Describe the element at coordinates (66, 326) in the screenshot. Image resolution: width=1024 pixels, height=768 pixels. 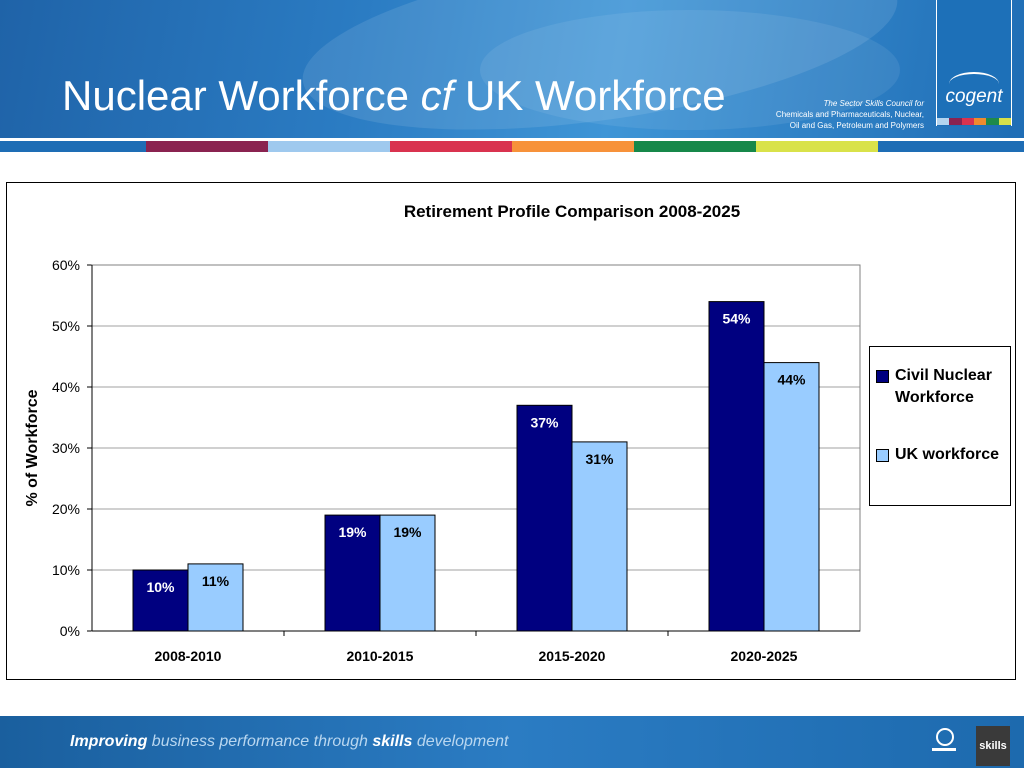
I see `y-tick-label: 50%` at that location.